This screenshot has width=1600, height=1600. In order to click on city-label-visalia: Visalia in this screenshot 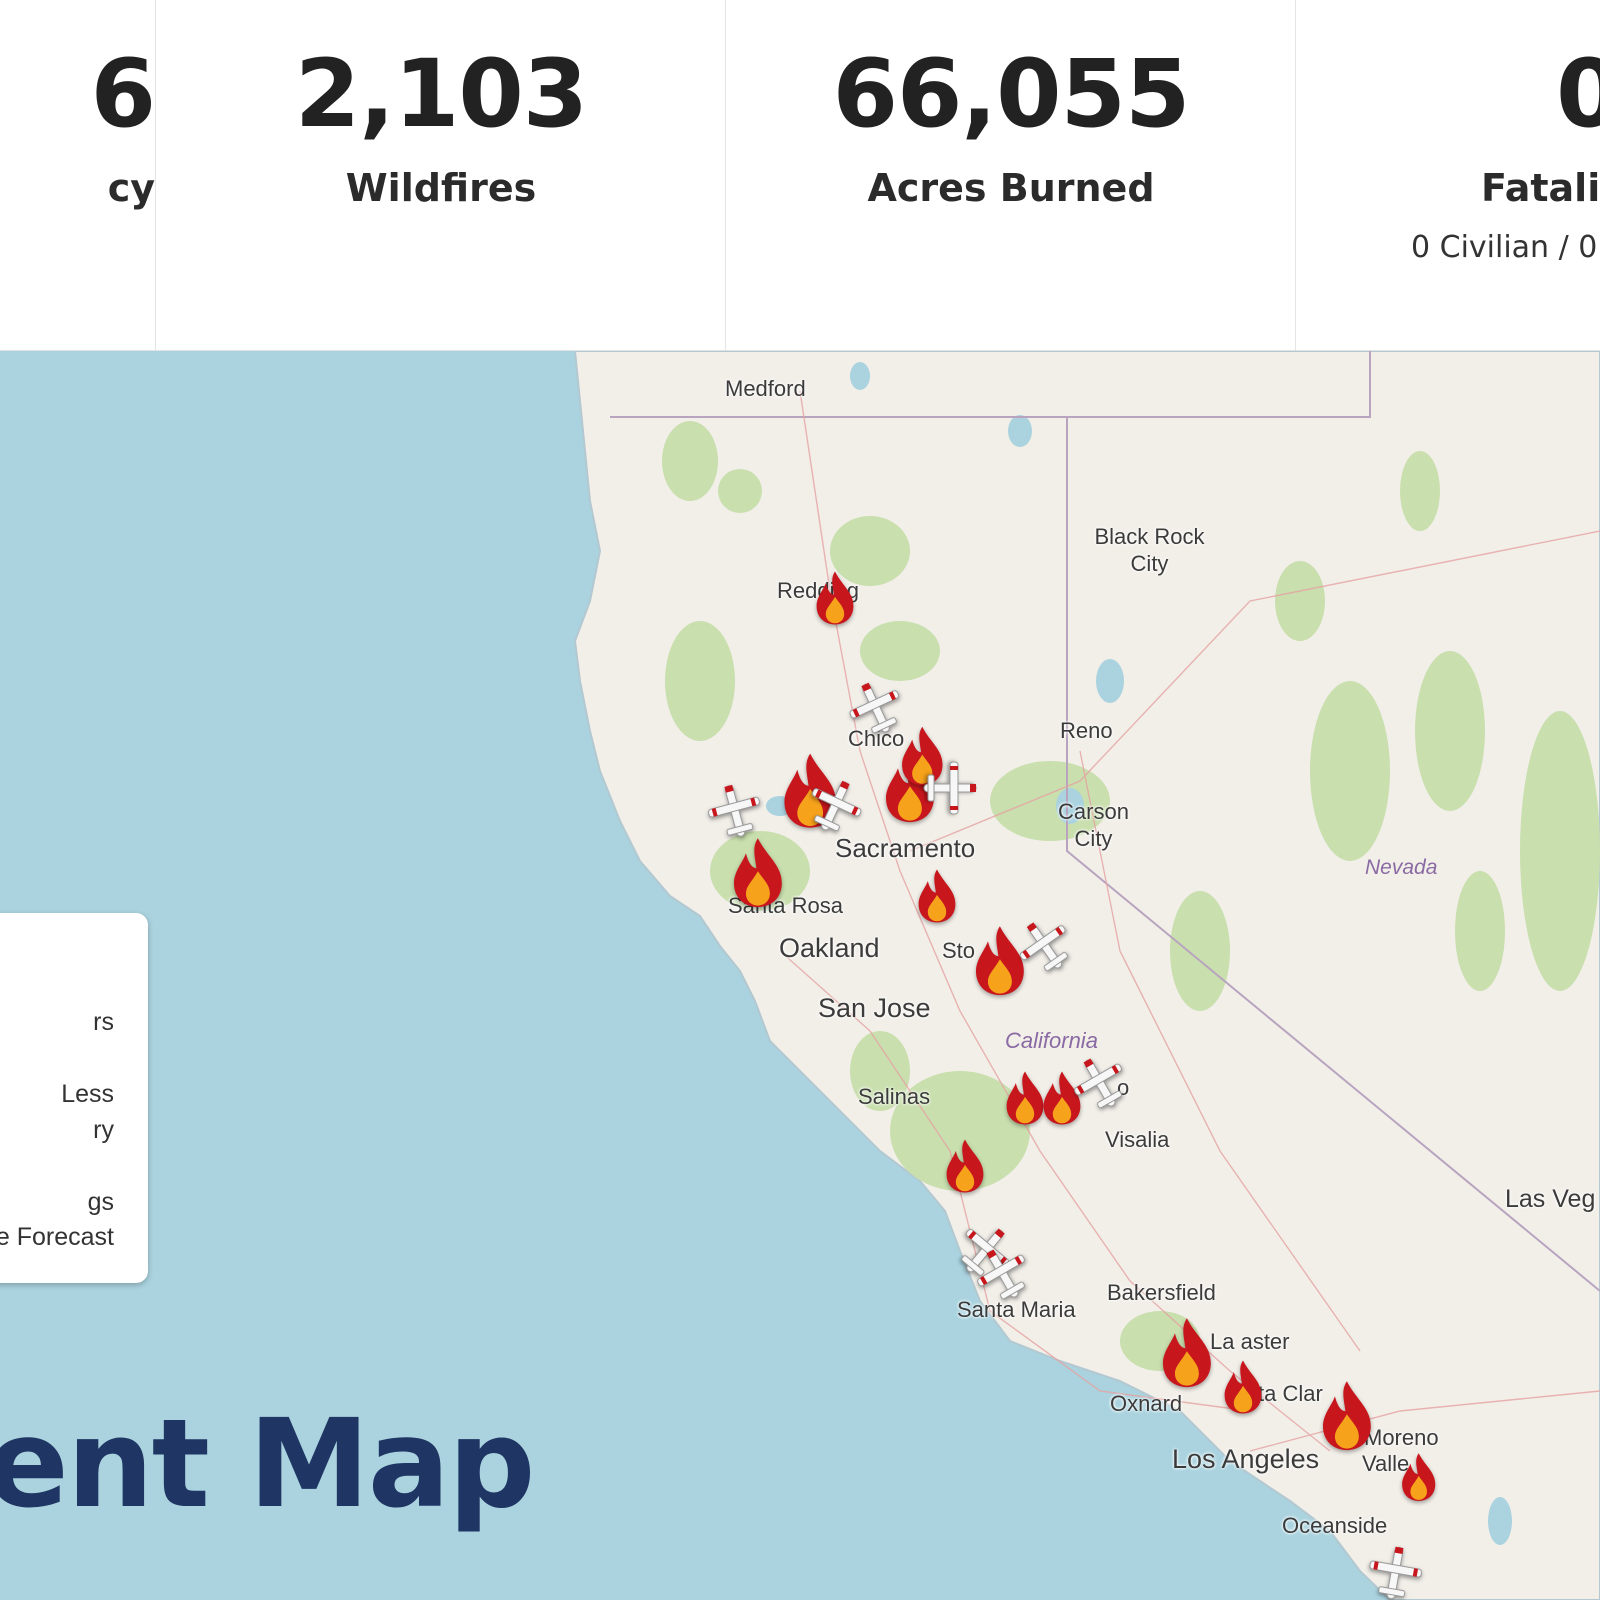, I will do `click(1137, 1139)`.